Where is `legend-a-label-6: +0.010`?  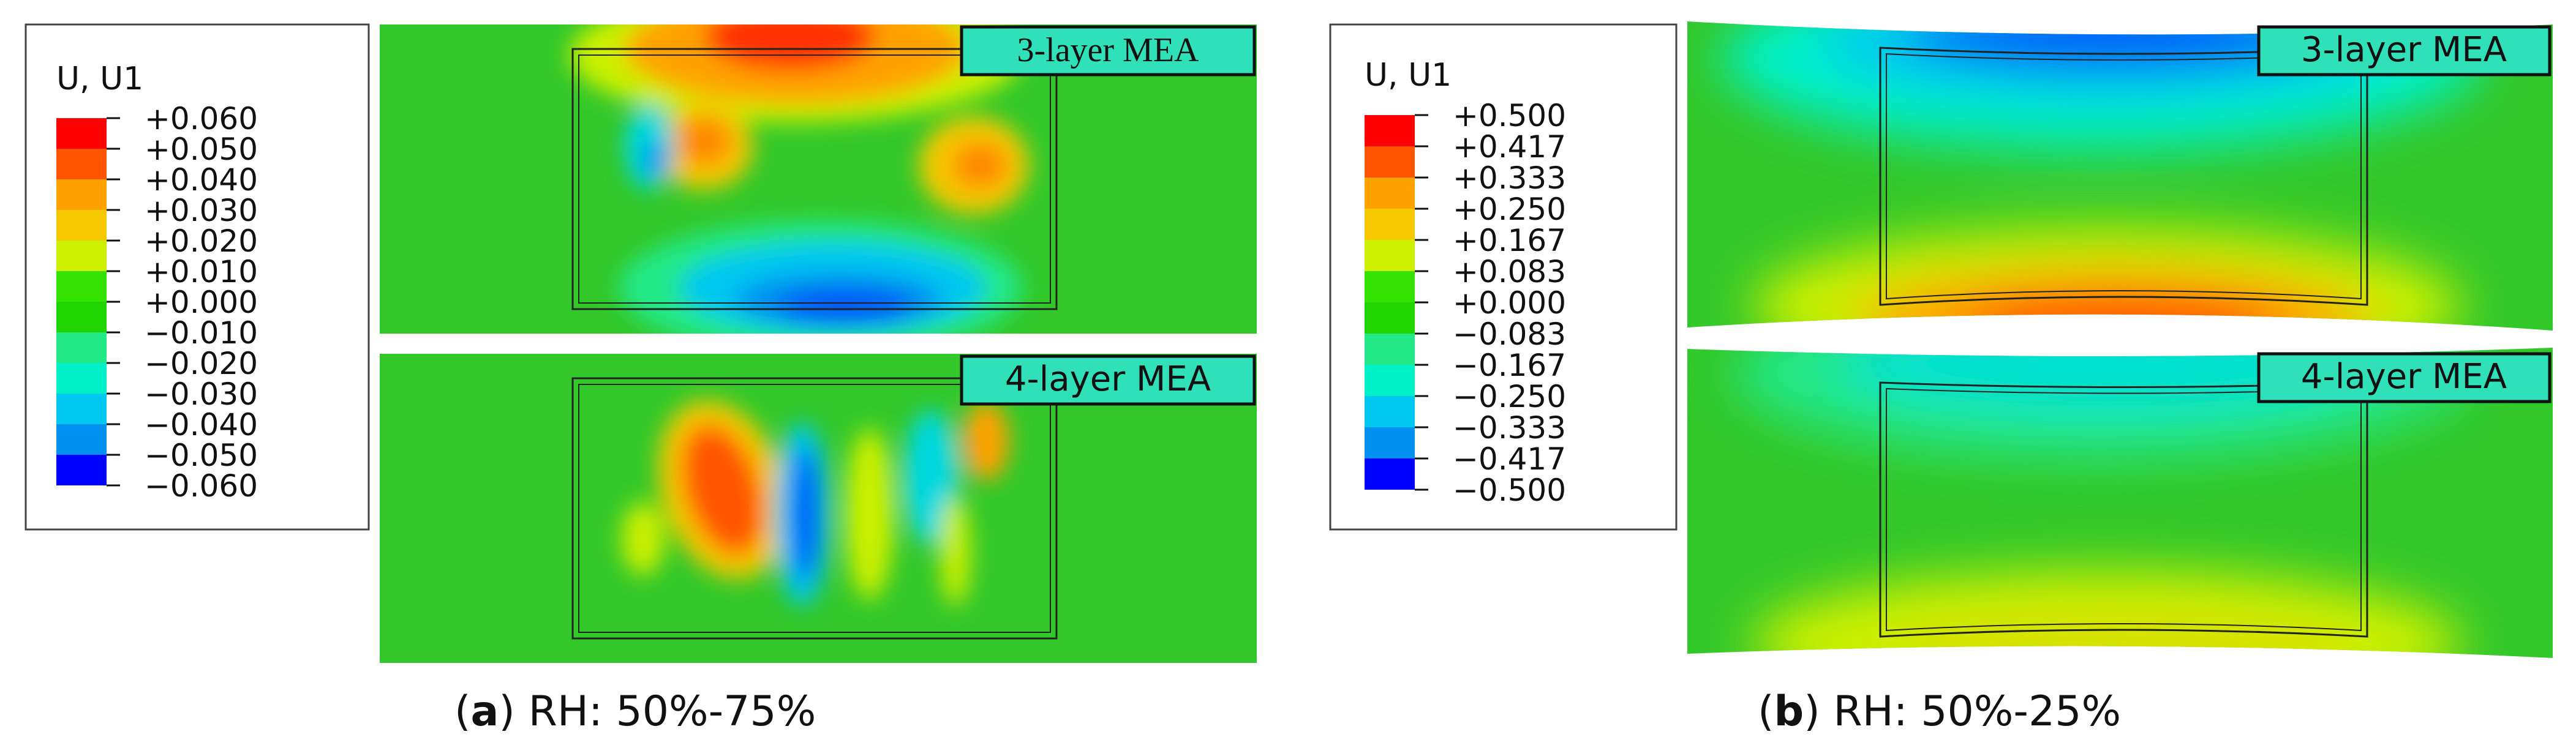
legend-a-label-6: +0.010 is located at coordinates (201, 272).